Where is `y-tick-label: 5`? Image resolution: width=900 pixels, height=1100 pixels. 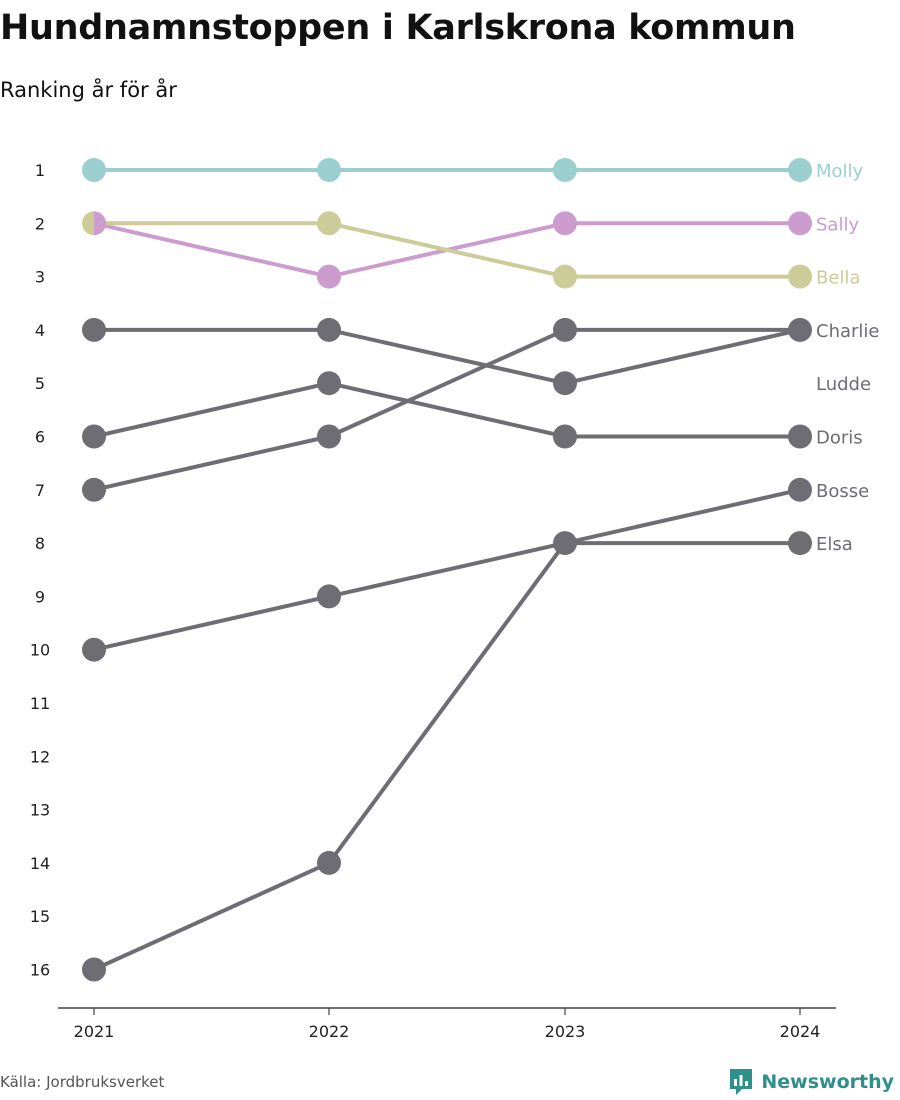 y-tick-label: 5 is located at coordinates (40, 383).